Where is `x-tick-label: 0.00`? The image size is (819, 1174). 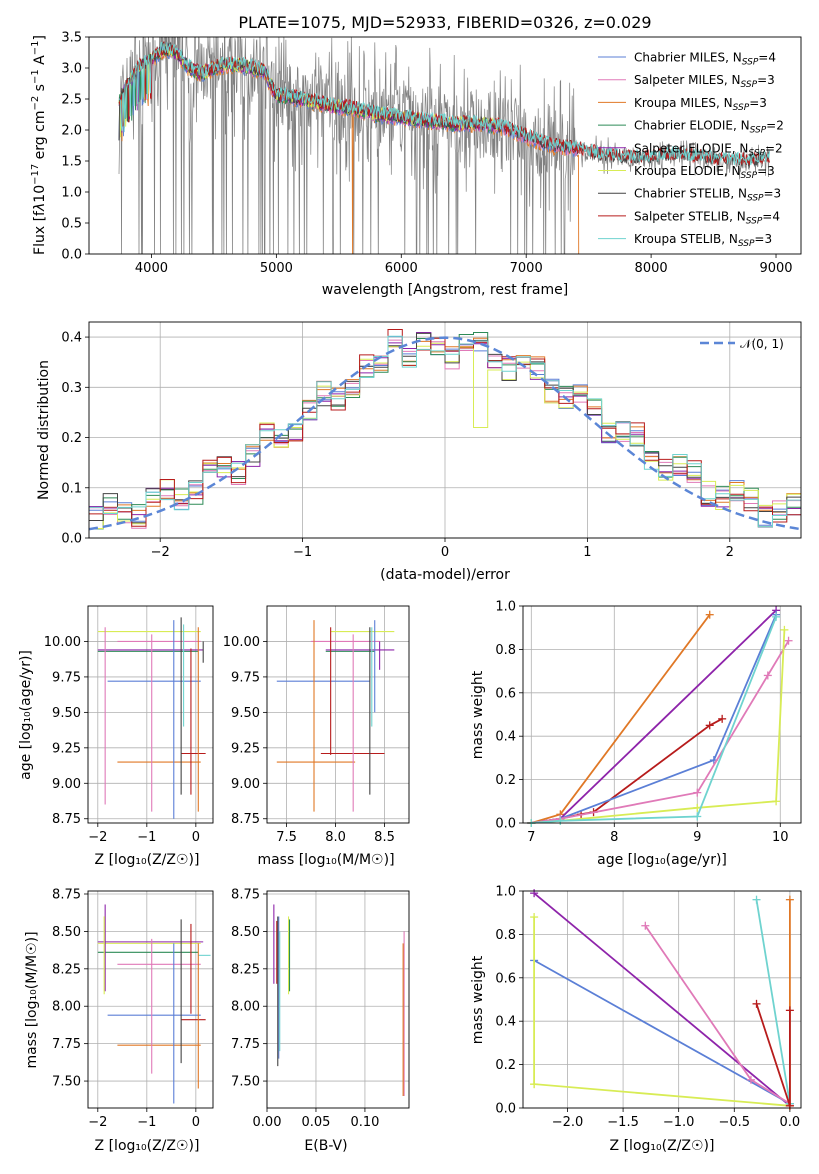 x-tick-label: 0.00 is located at coordinates (267, 1122).